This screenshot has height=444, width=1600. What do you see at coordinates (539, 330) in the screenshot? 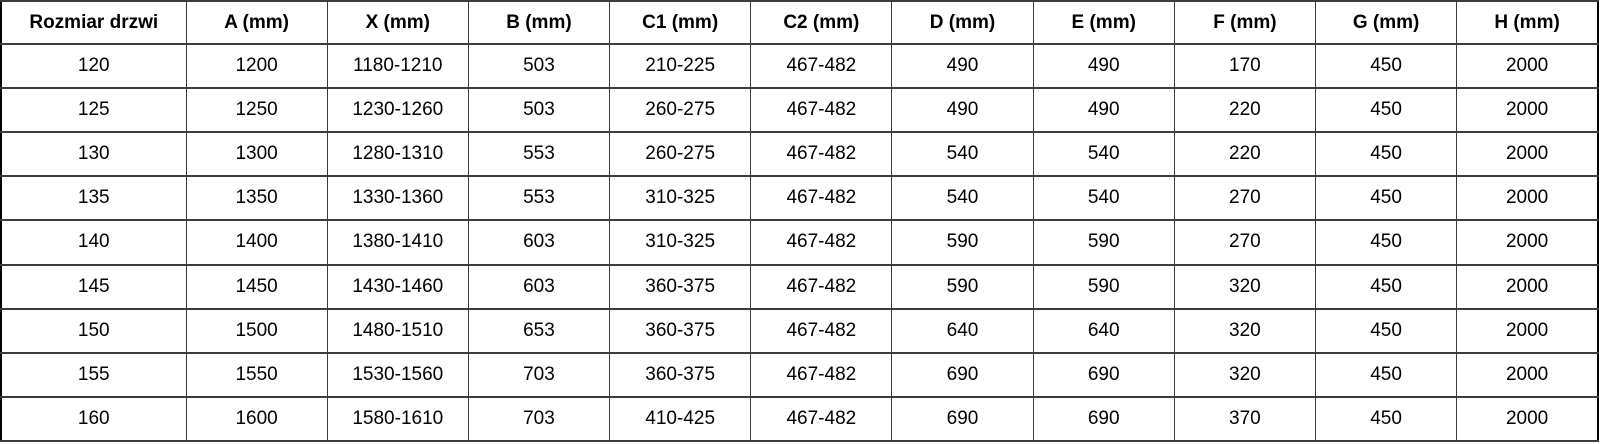
I see `table-cell: 653` at bounding box center [539, 330].